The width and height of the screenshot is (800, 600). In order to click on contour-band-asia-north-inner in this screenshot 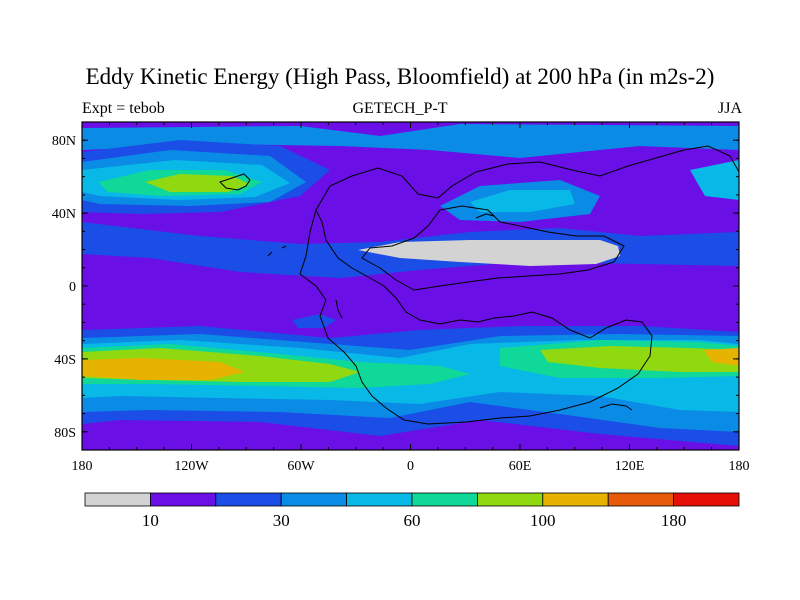, I will do `click(522, 201)`.